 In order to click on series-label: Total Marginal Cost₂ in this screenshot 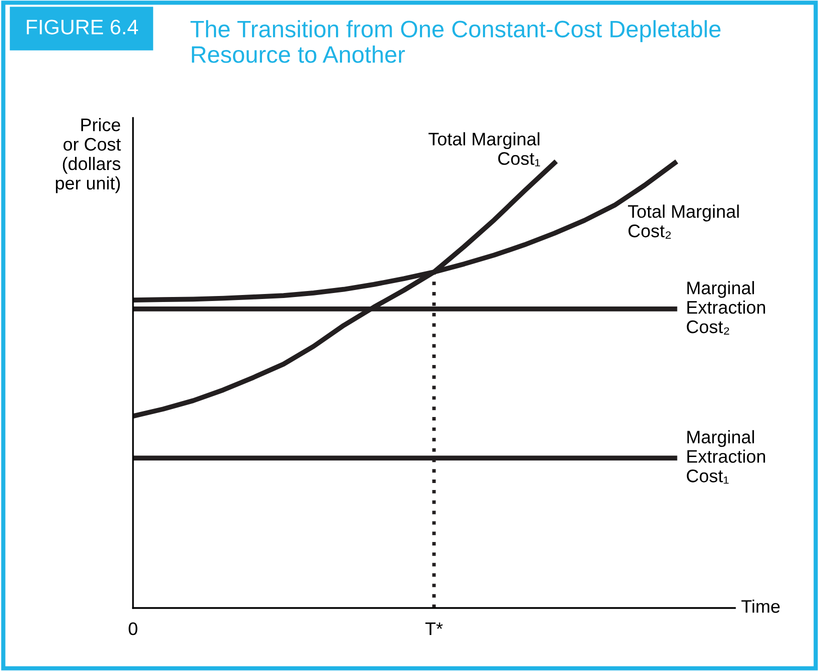, I will do `click(683, 221)`.